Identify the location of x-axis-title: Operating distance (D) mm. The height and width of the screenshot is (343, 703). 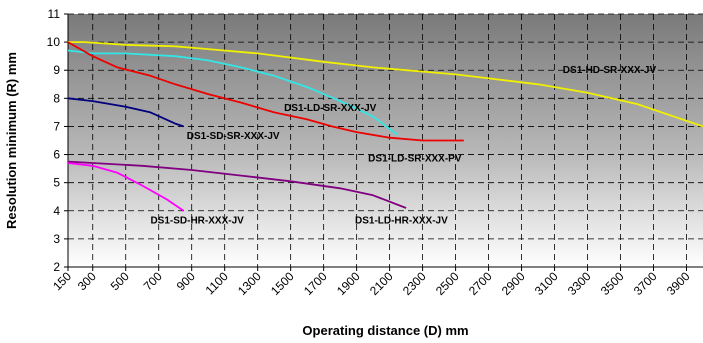
(385, 330).